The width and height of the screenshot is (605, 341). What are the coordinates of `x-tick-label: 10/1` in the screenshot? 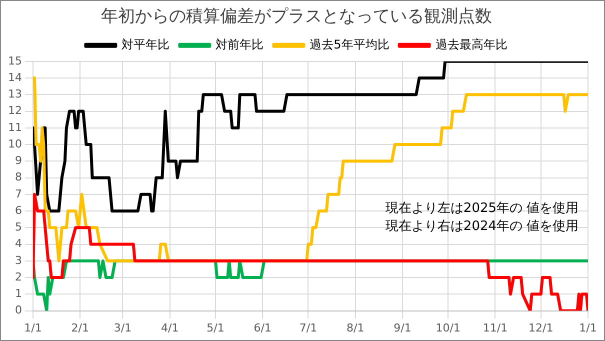 It's located at (448, 327).